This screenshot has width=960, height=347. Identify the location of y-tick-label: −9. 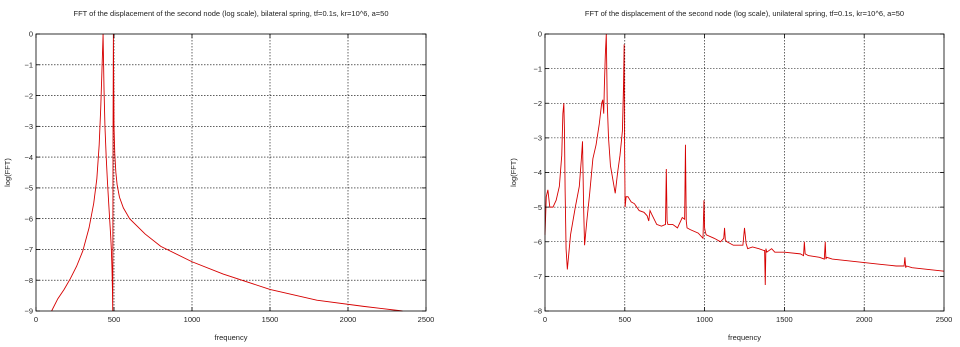
(28, 311).